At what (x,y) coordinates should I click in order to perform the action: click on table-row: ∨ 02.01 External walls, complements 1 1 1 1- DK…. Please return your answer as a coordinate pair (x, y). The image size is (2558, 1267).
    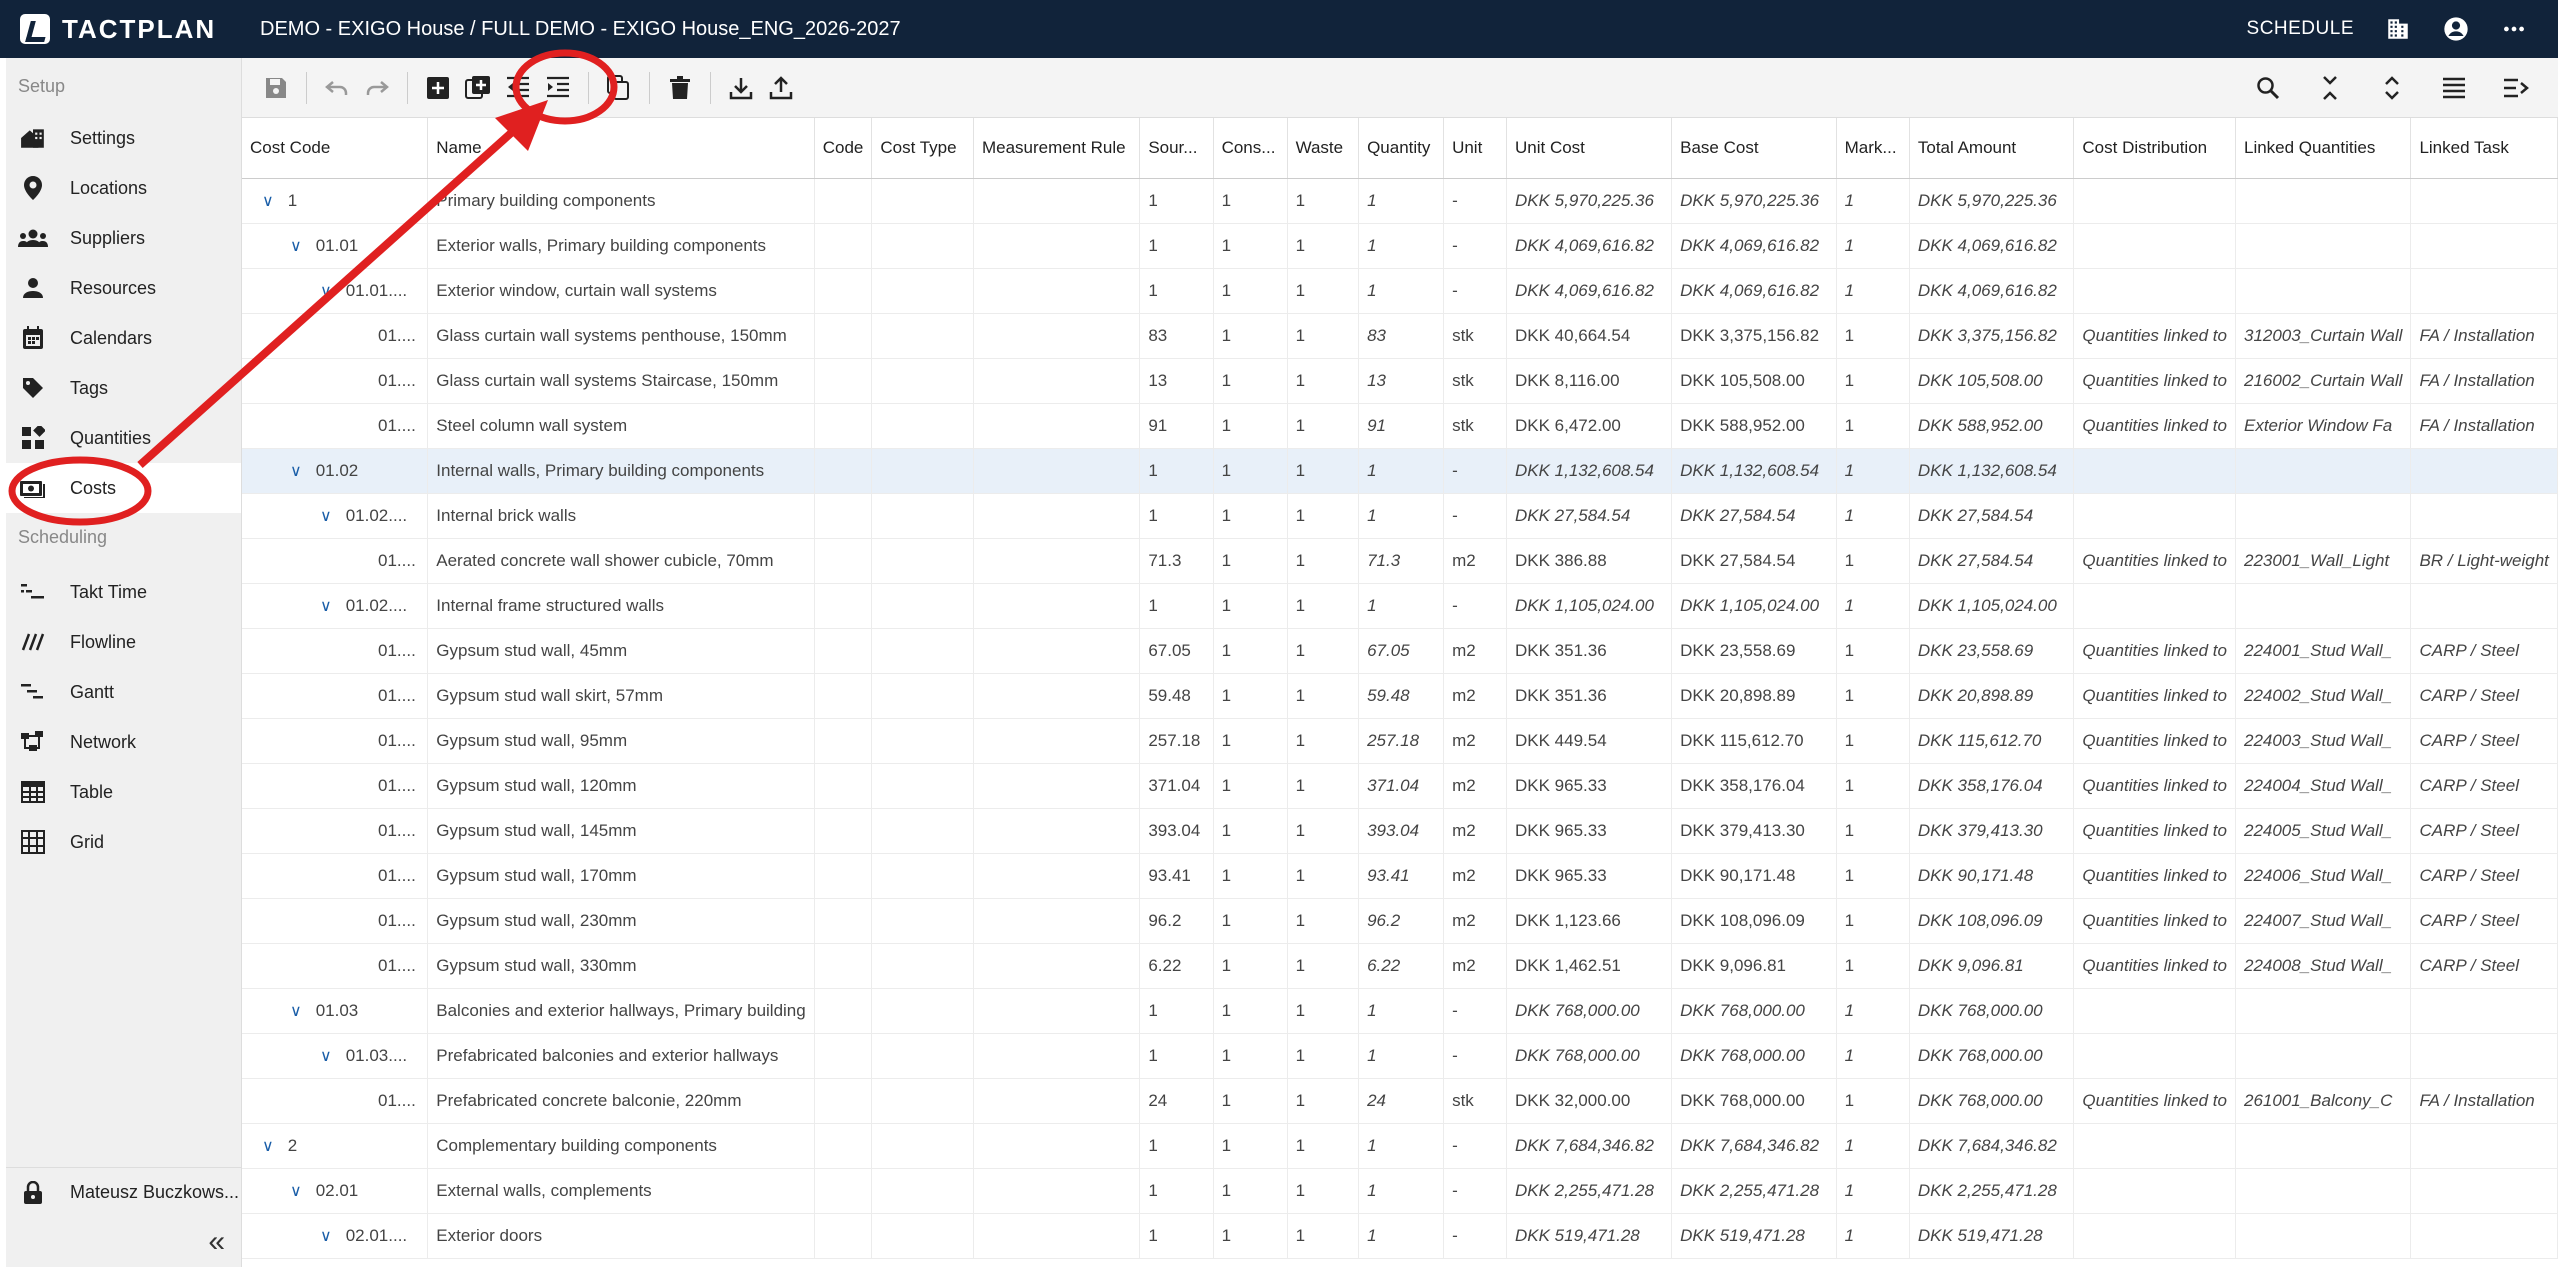
    Looking at the image, I should click on (1400, 1191).